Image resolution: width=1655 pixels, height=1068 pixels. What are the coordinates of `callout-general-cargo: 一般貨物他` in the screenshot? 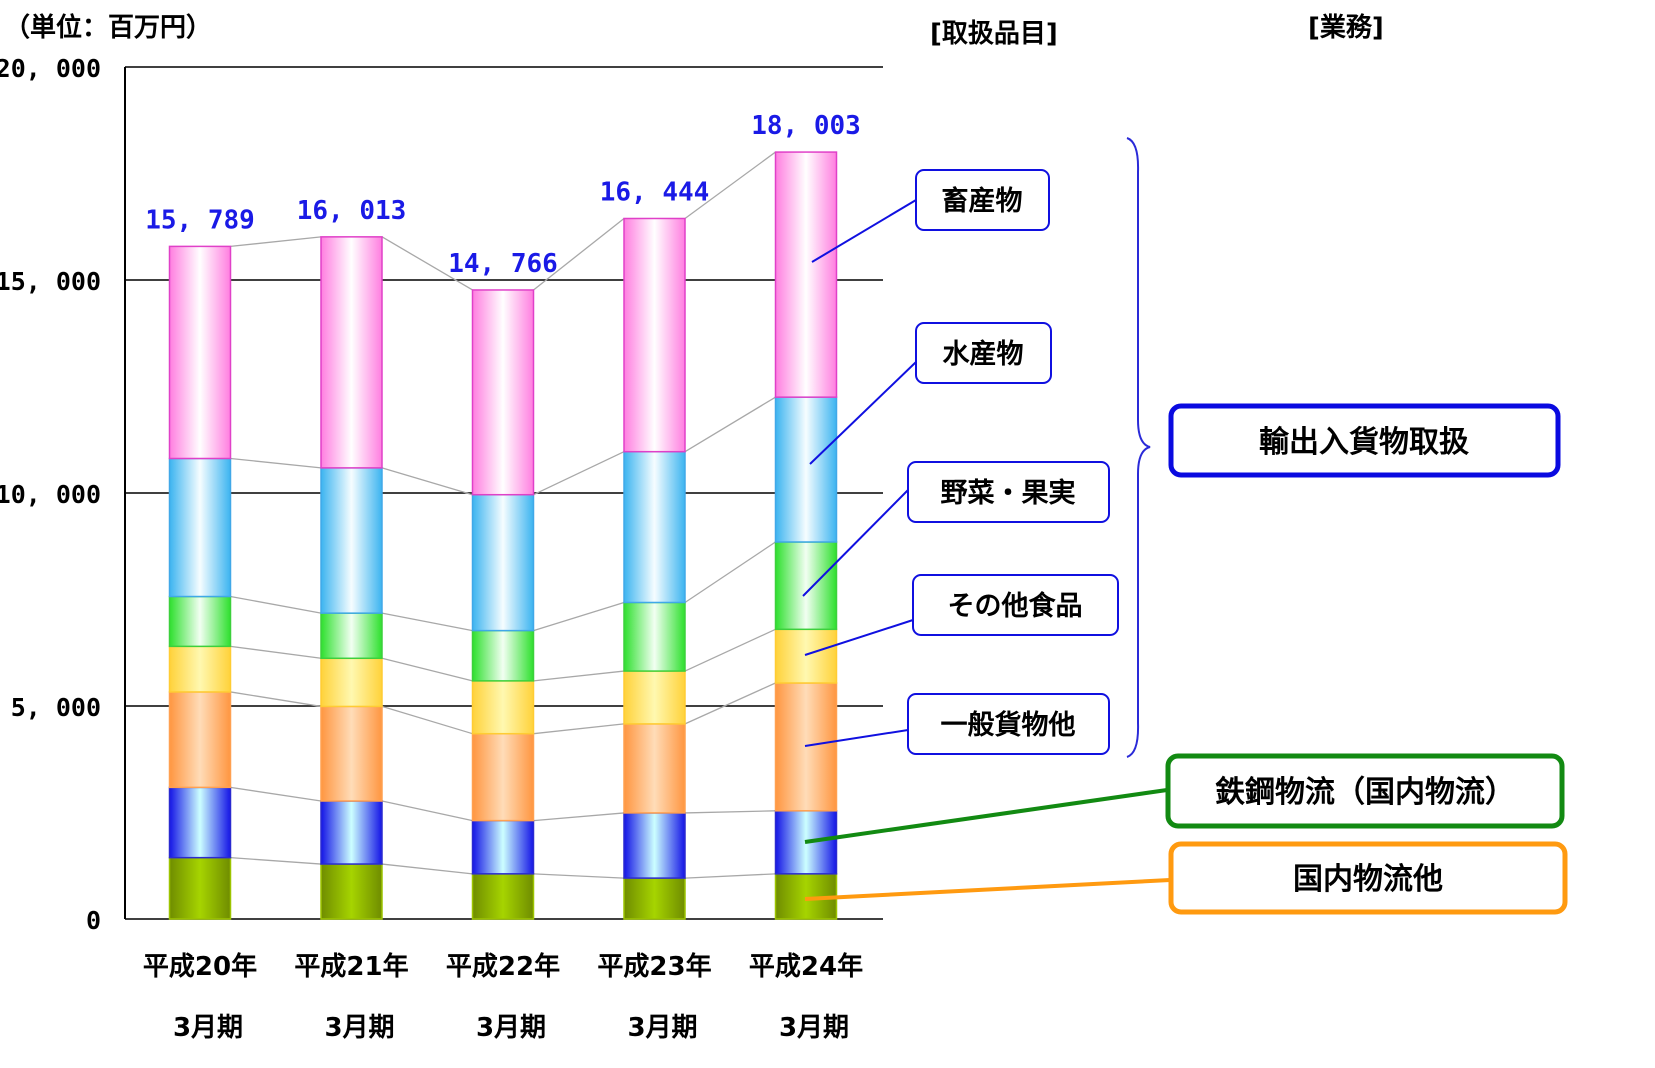 It's located at (1008, 724).